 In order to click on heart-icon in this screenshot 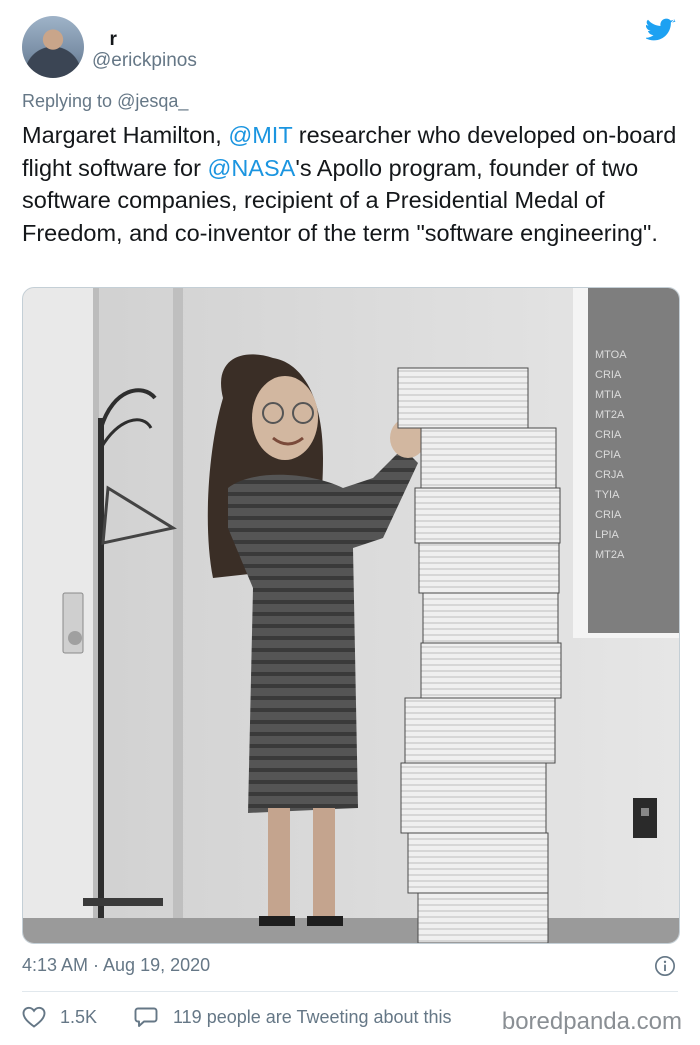, I will do `click(34, 1017)`.